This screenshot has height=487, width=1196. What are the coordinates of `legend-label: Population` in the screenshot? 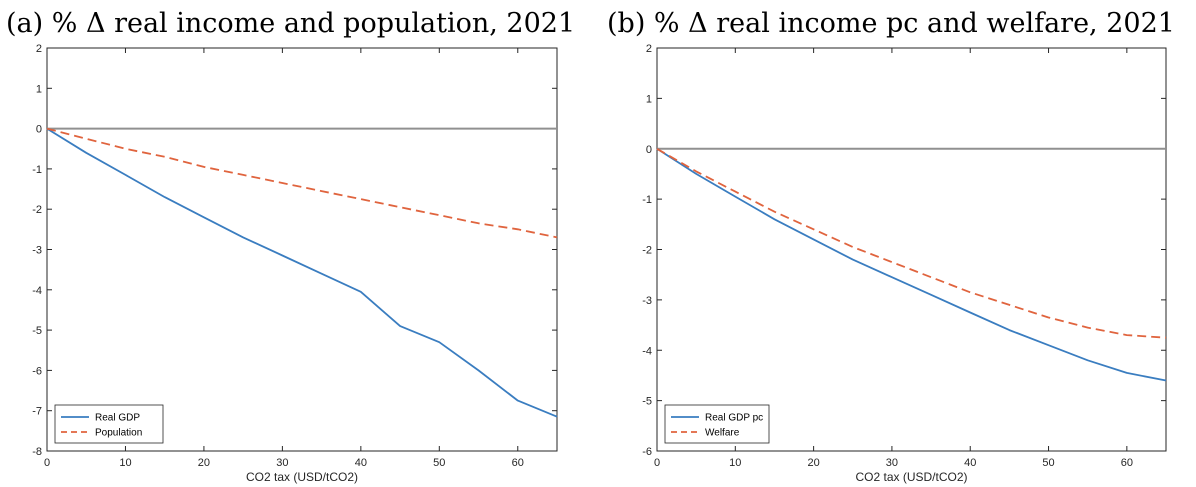 It's located at (118, 433).